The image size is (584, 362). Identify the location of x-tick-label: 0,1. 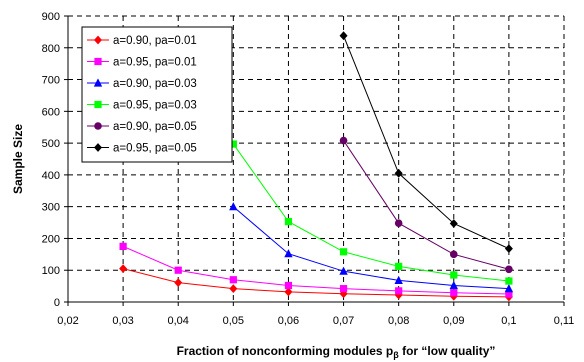
(508, 321).